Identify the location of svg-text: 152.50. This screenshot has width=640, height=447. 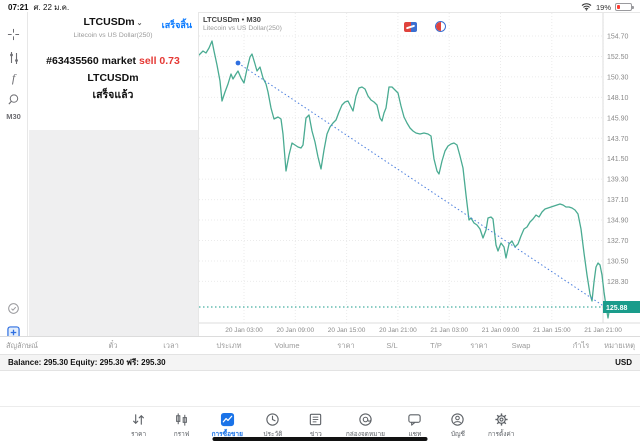
(618, 57).